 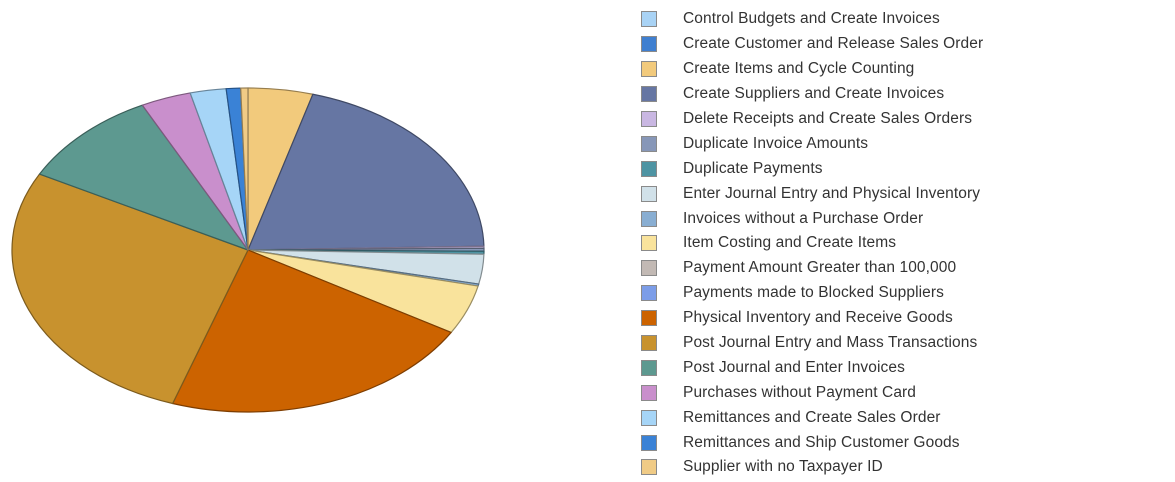 What do you see at coordinates (803, 218) in the screenshot?
I see `legend-label: Invoices without a Purchase Order` at bounding box center [803, 218].